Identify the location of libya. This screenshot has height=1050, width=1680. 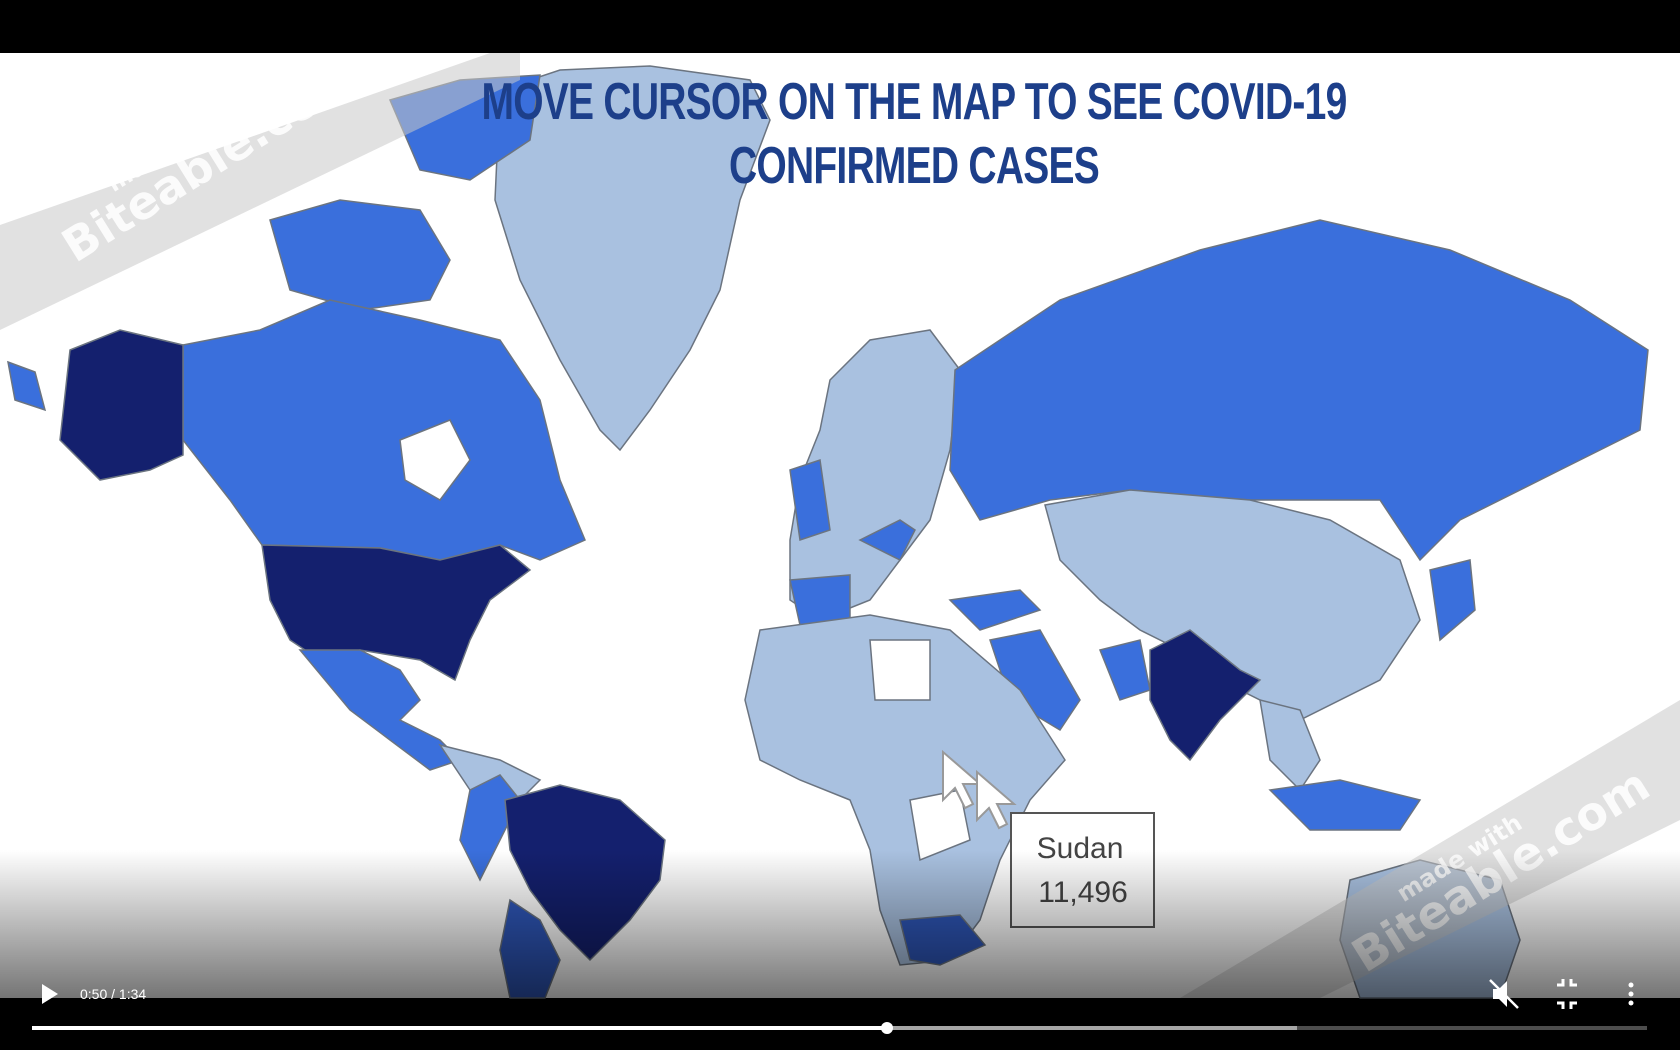
(900, 670).